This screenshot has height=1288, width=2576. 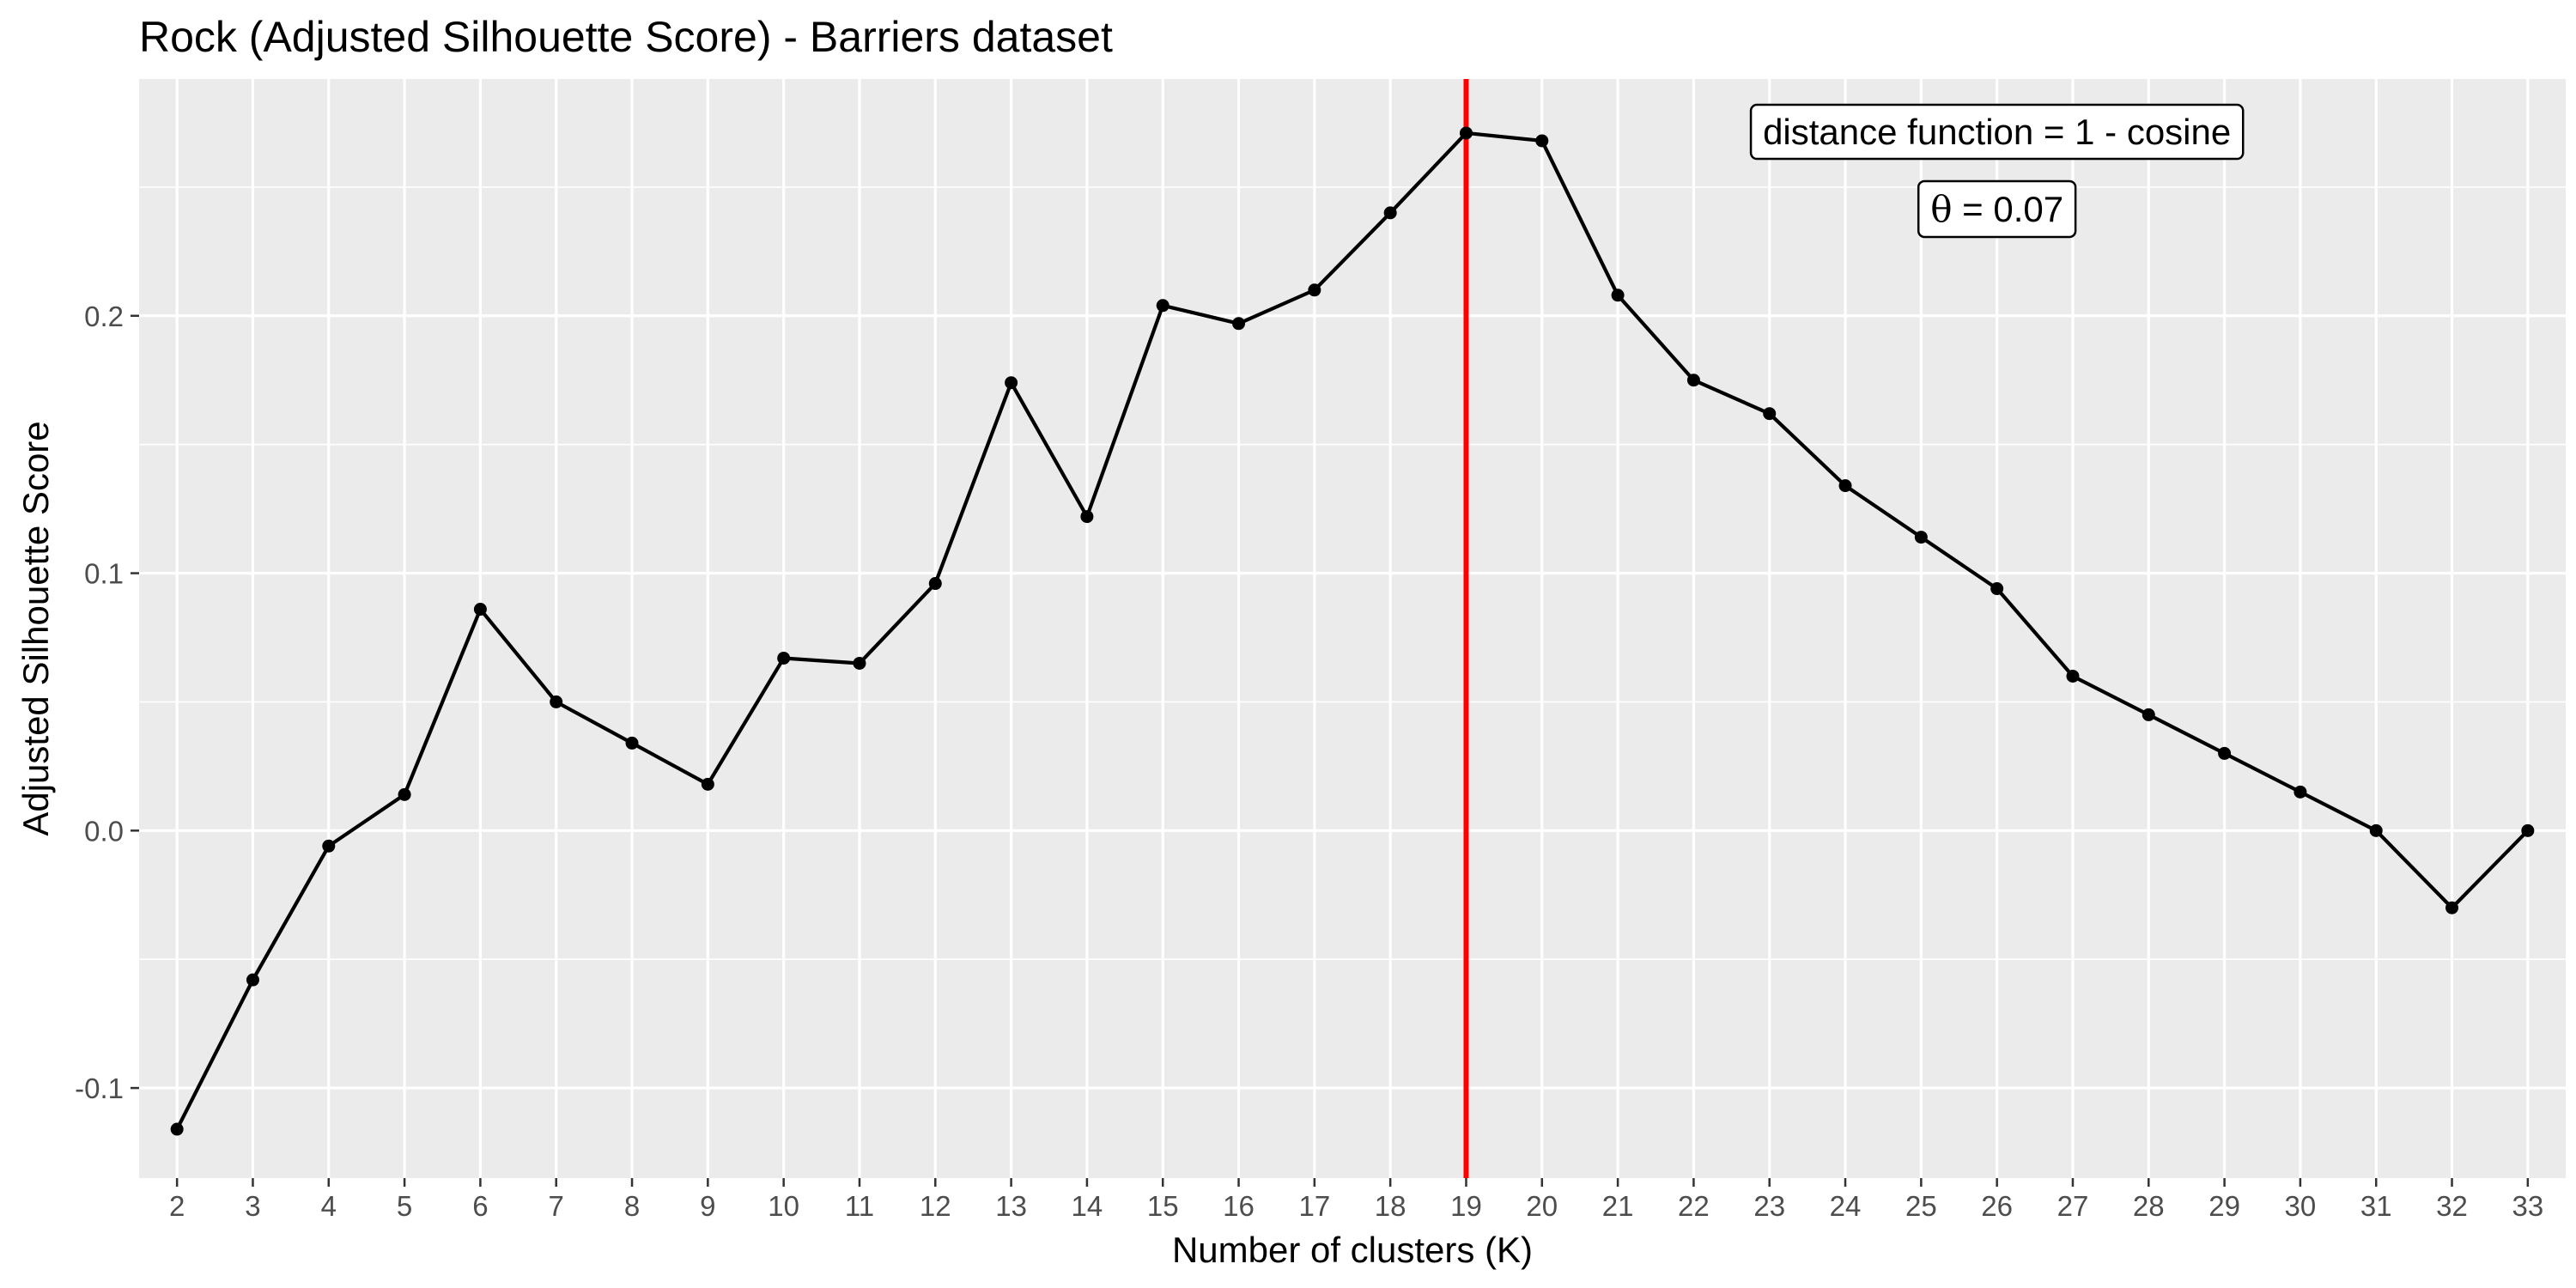 What do you see at coordinates (1087, 1206) in the screenshot?
I see `x-tick-label: 14` at bounding box center [1087, 1206].